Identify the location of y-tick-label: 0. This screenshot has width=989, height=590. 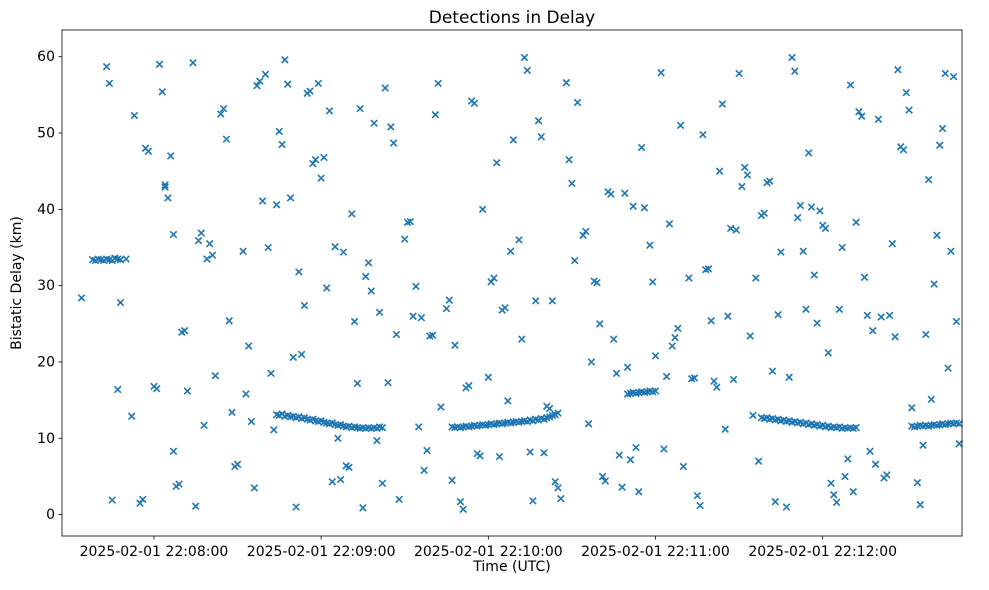
(50, 515).